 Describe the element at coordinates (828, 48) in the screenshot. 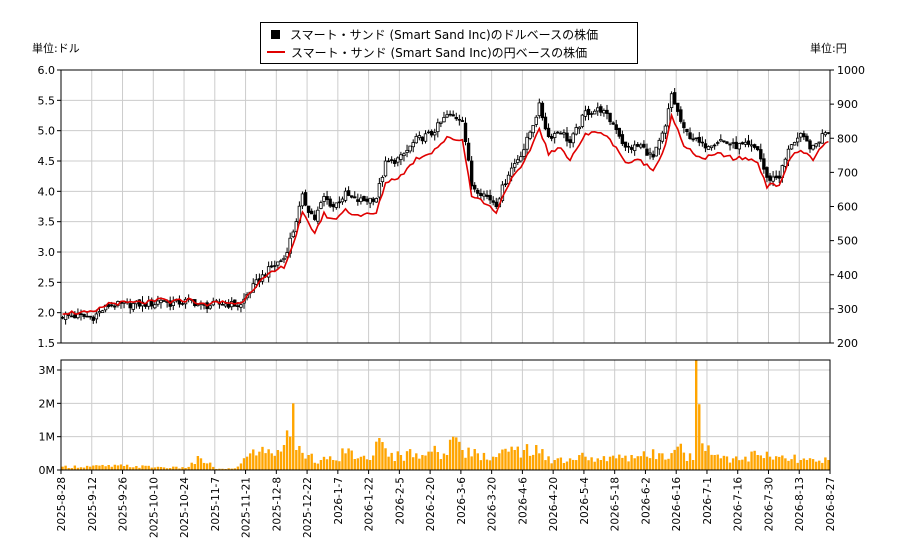

I see `right-axis-unit: 単位:円` at that location.